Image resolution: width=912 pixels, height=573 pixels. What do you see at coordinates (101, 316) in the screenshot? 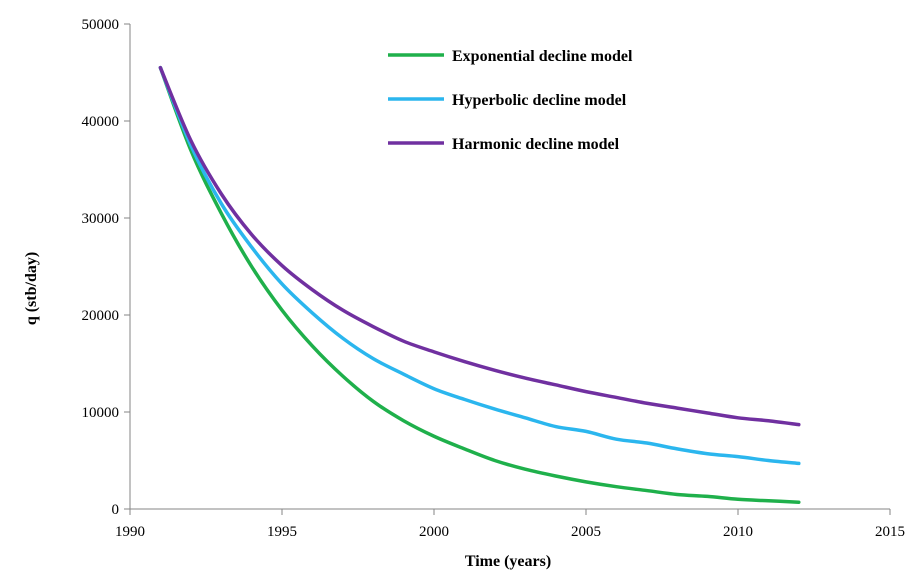
I see `y-tick-label: 20000` at bounding box center [101, 316].